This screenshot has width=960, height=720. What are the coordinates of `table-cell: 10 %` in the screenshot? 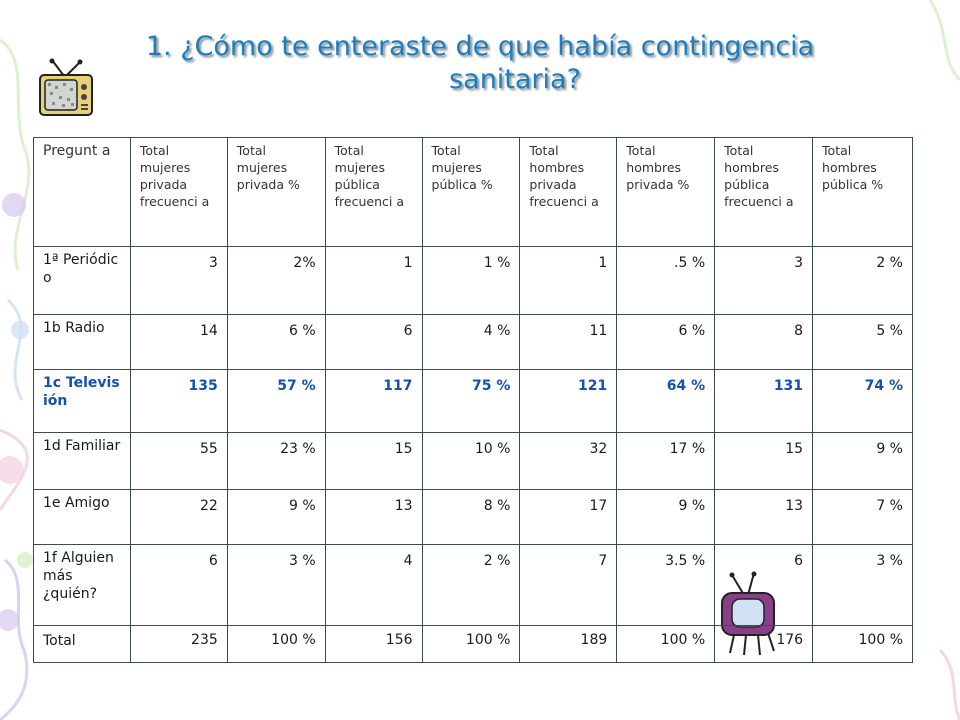 It's located at (471, 461).